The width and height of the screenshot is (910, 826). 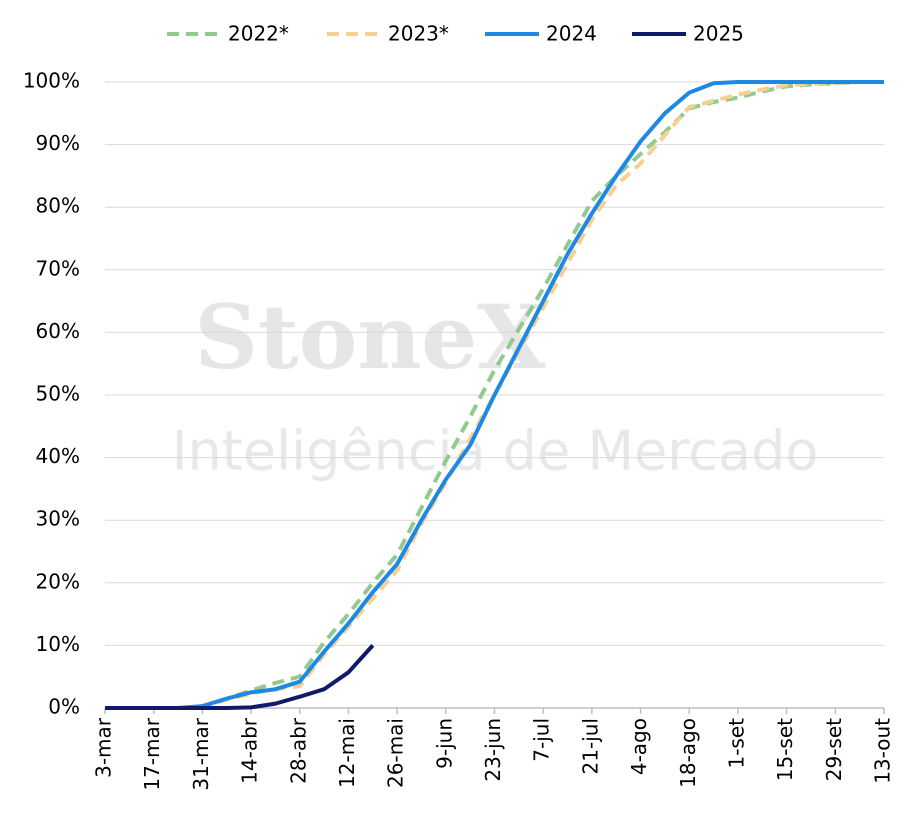 What do you see at coordinates (240, 677) in the screenshot?
I see `series-line` at bounding box center [240, 677].